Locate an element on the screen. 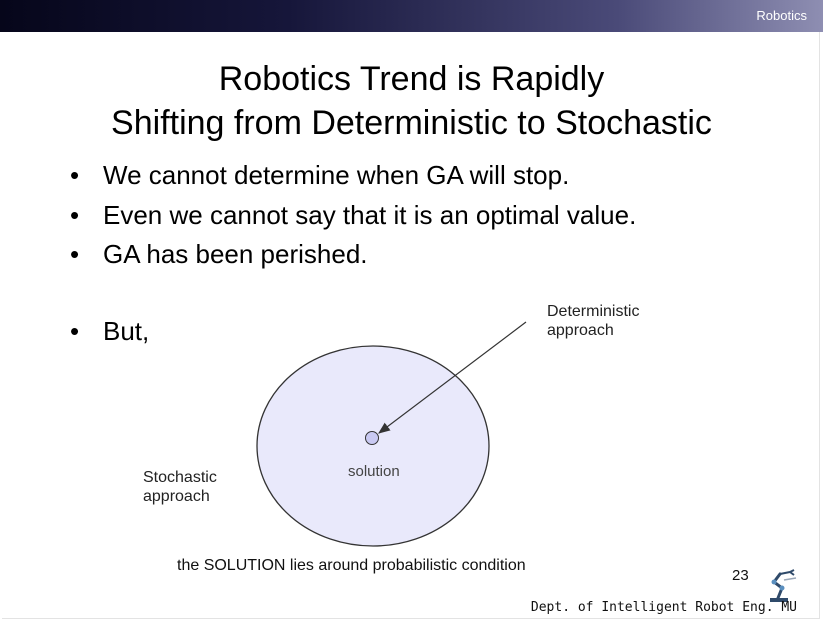  header-bar: Robotics is located at coordinates (411, 16).